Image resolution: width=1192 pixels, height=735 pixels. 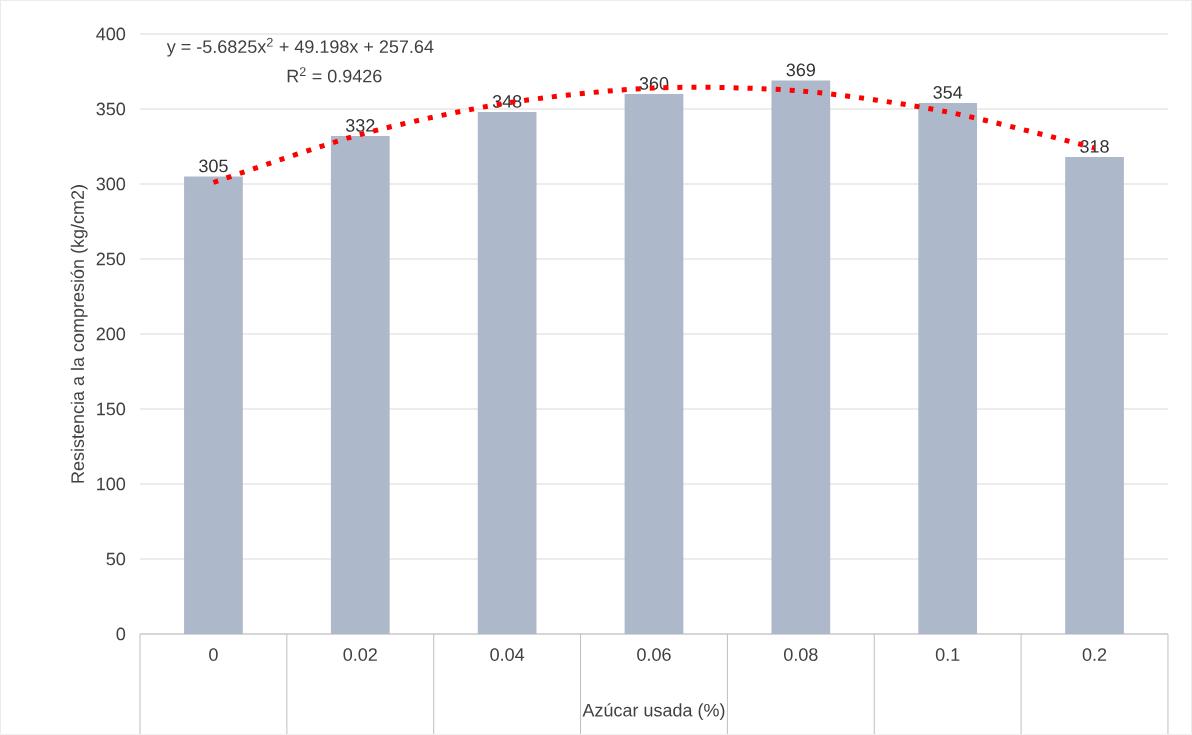 What do you see at coordinates (948, 92) in the screenshot?
I see `data-label: 354` at bounding box center [948, 92].